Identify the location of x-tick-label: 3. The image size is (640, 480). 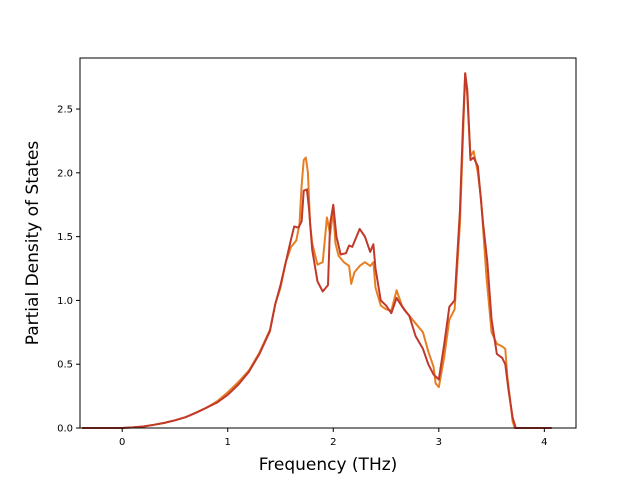
(439, 442).